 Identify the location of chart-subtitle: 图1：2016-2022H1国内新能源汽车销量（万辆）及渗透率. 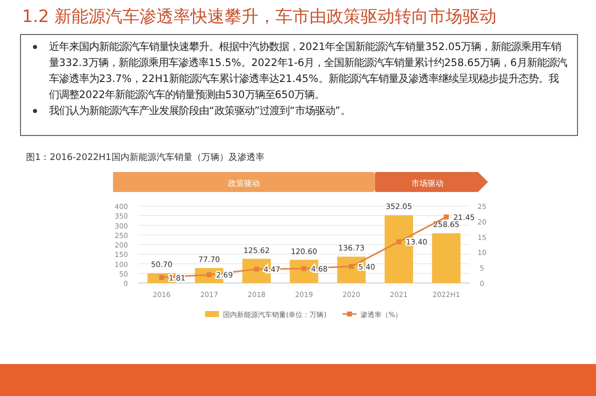
(145, 158).